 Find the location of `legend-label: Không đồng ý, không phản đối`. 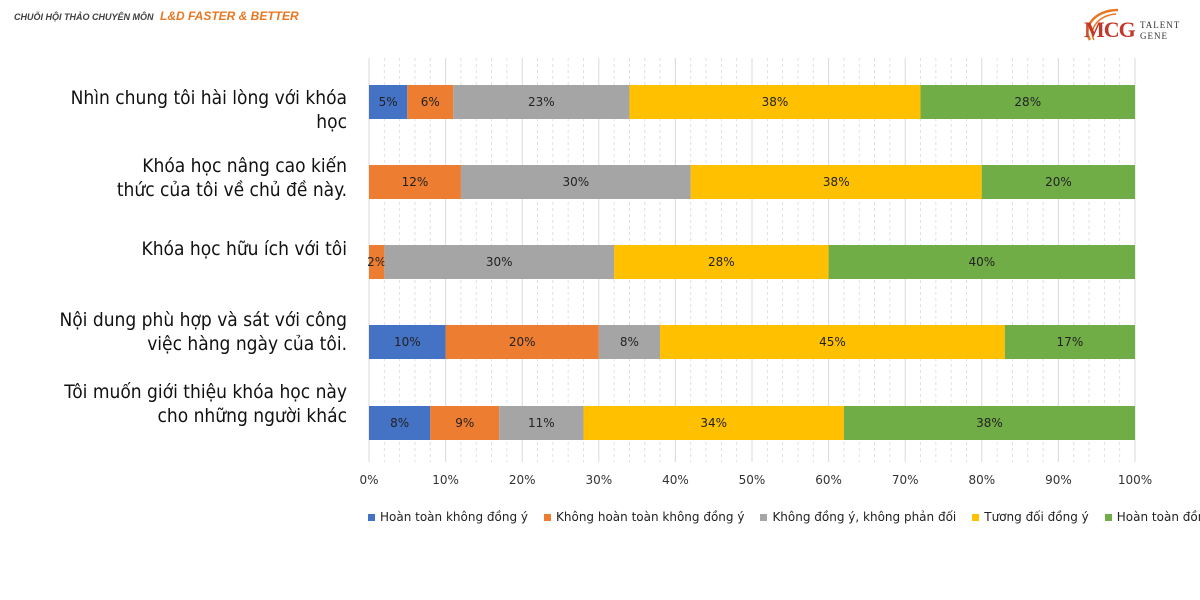

legend-label: Không đồng ý, không phản đối is located at coordinates (864, 517).